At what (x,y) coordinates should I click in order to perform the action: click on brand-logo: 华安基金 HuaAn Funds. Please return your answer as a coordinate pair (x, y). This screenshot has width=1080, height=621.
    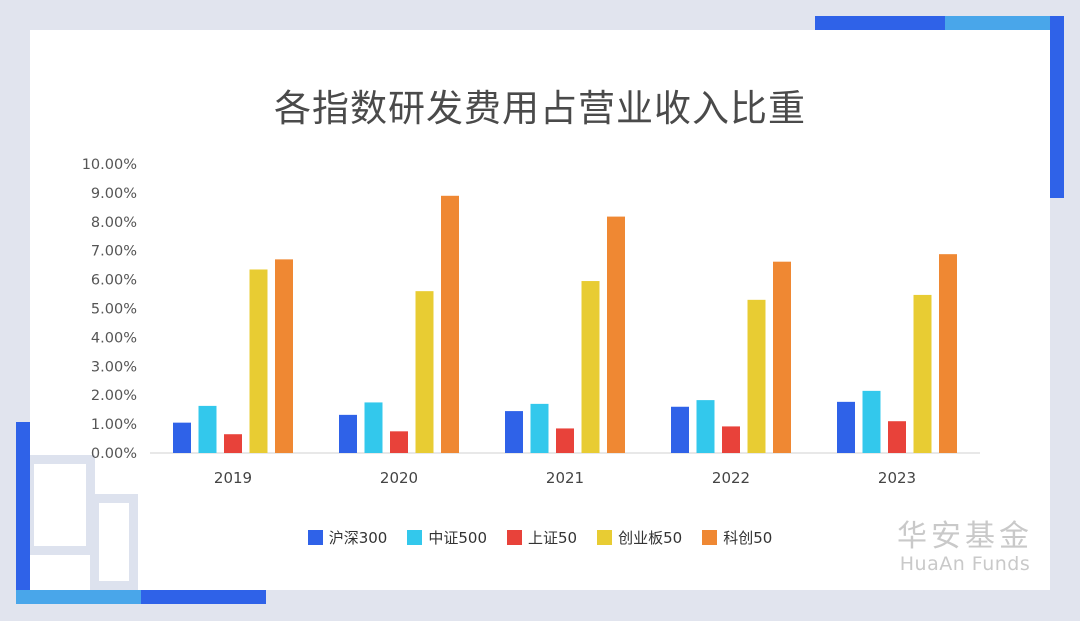
    Looking at the image, I should click on (965, 547).